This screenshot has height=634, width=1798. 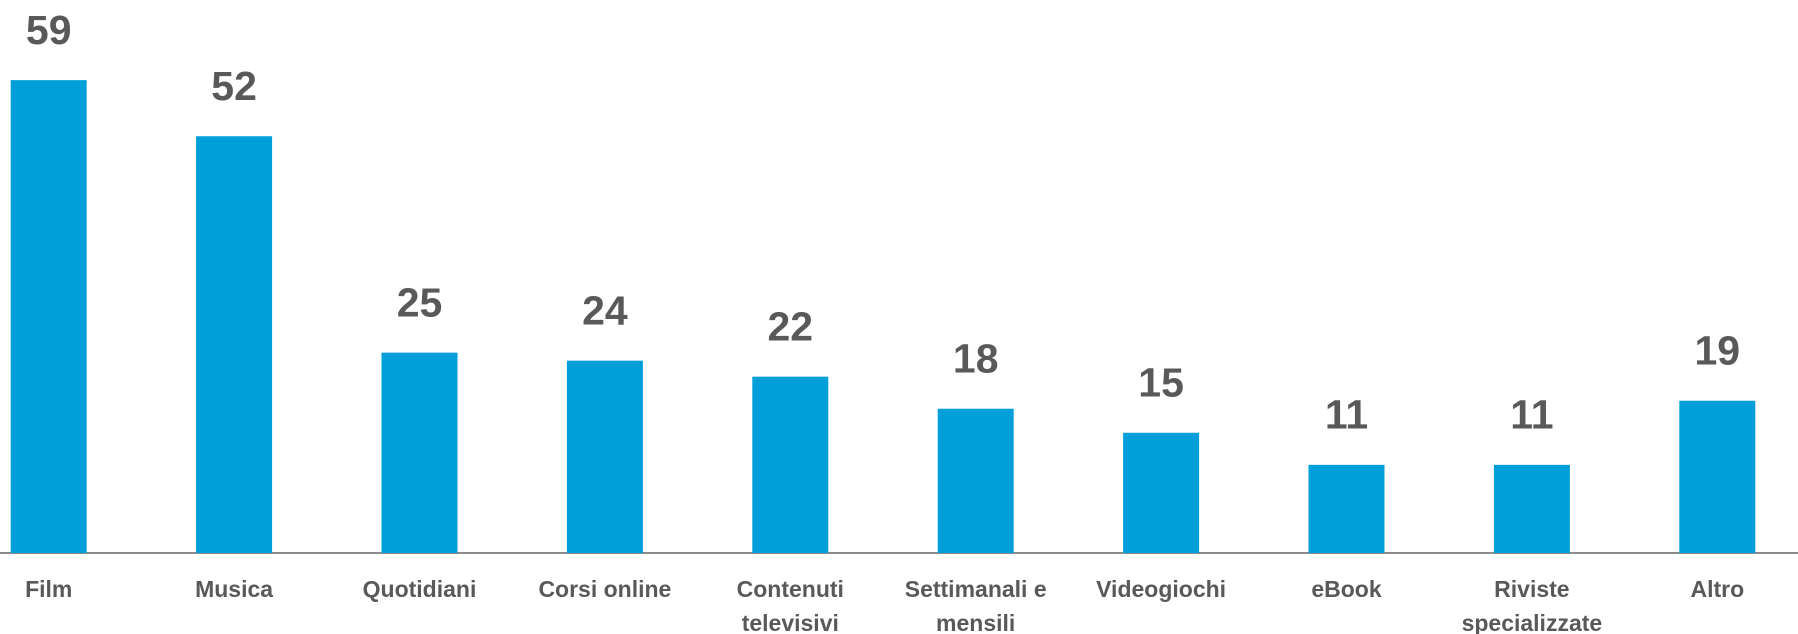 What do you see at coordinates (420, 302) in the screenshot?
I see `value-label: 25` at bounding box center [420, 302].